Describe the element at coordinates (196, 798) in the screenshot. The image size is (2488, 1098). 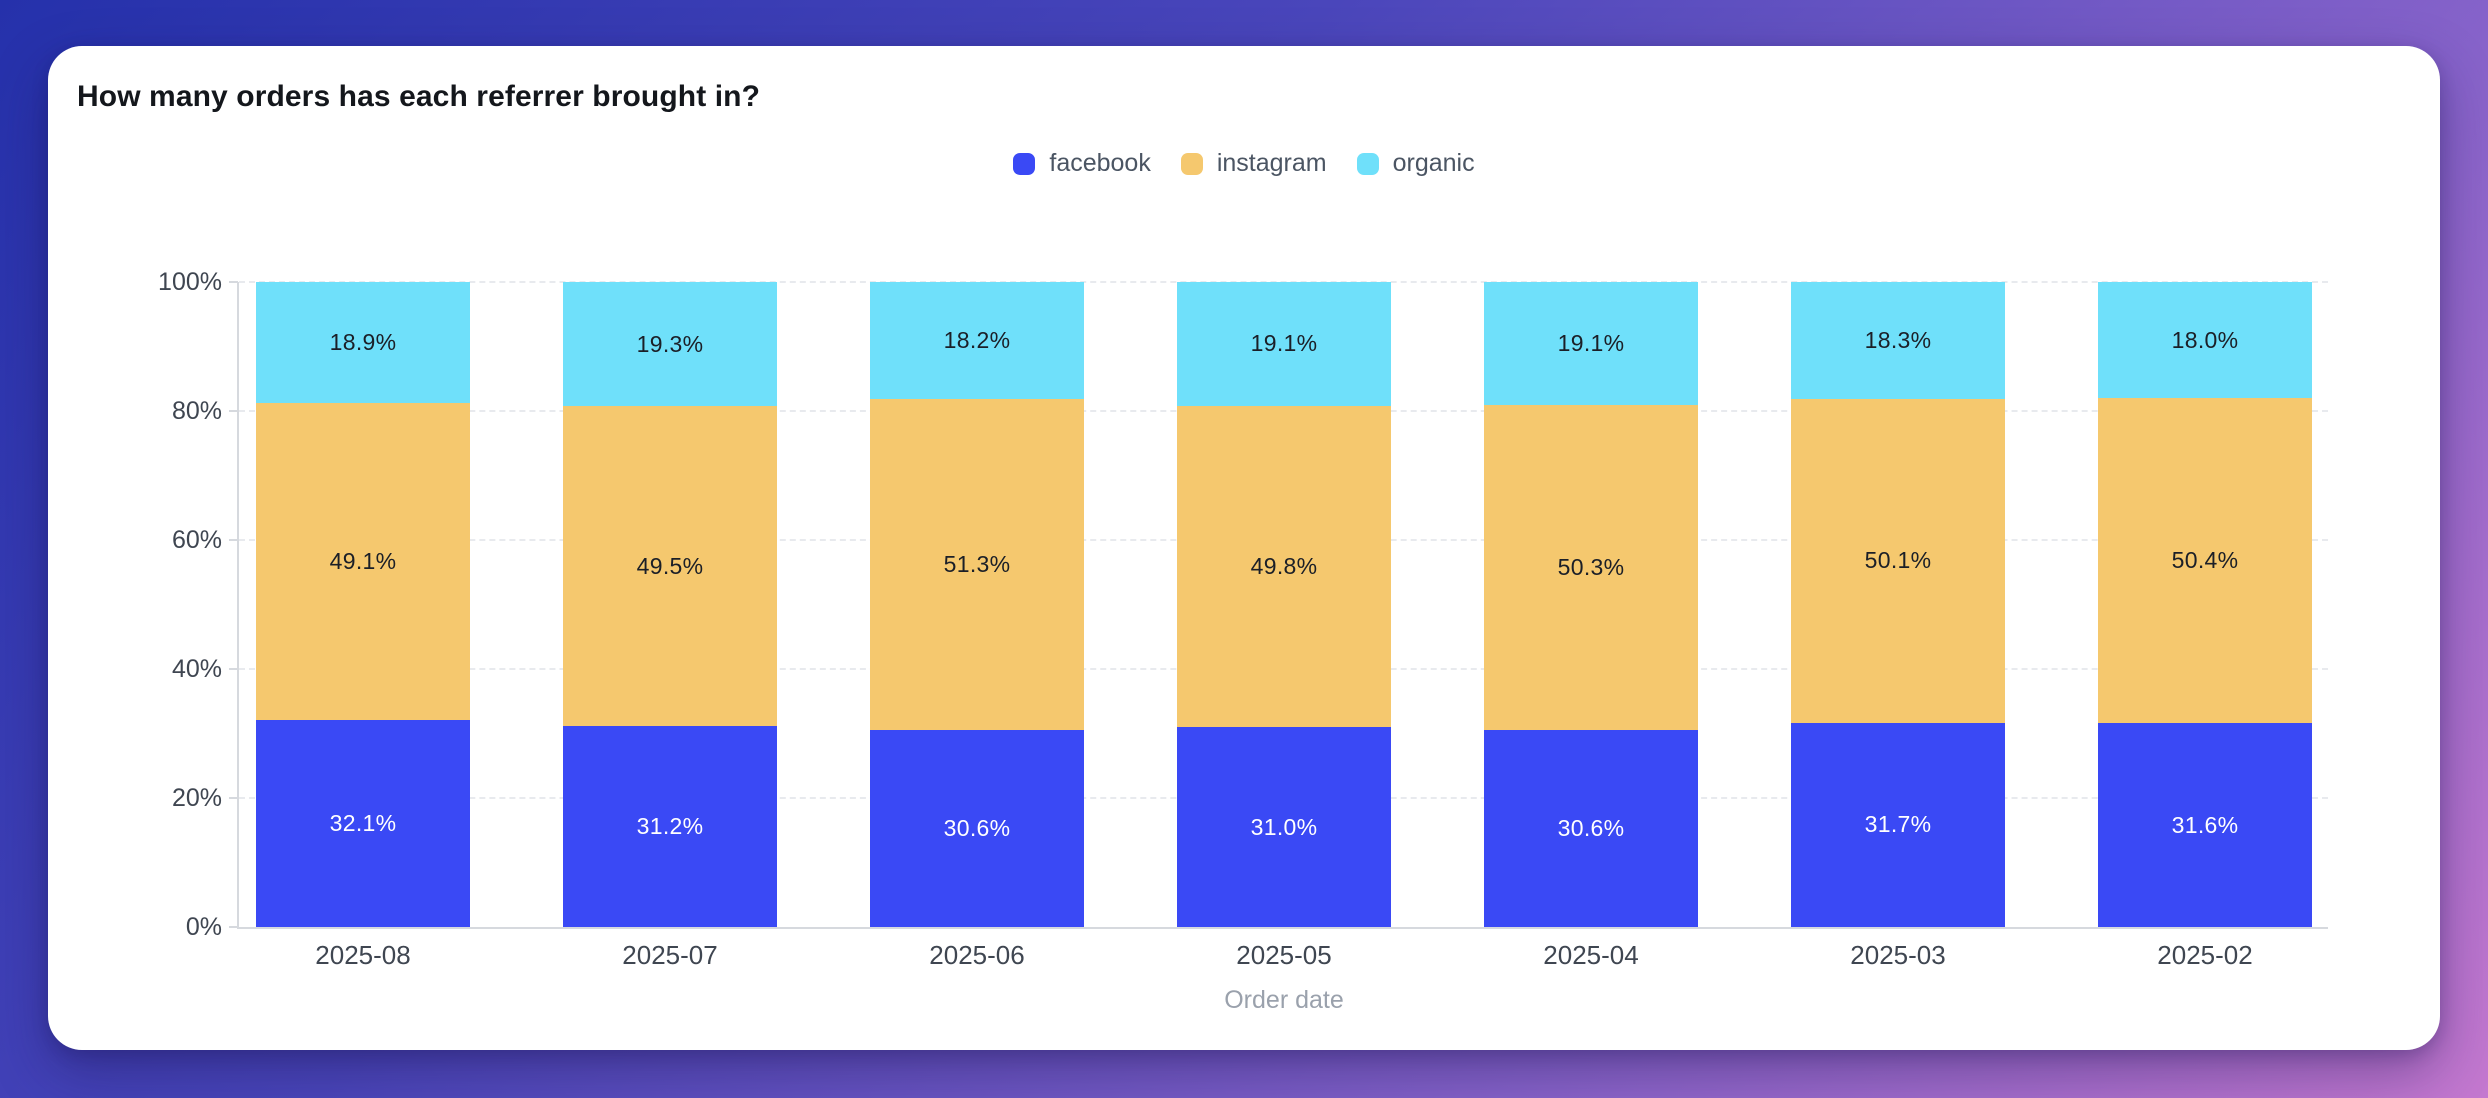
I see `y-tick-label: 20%` at that location.